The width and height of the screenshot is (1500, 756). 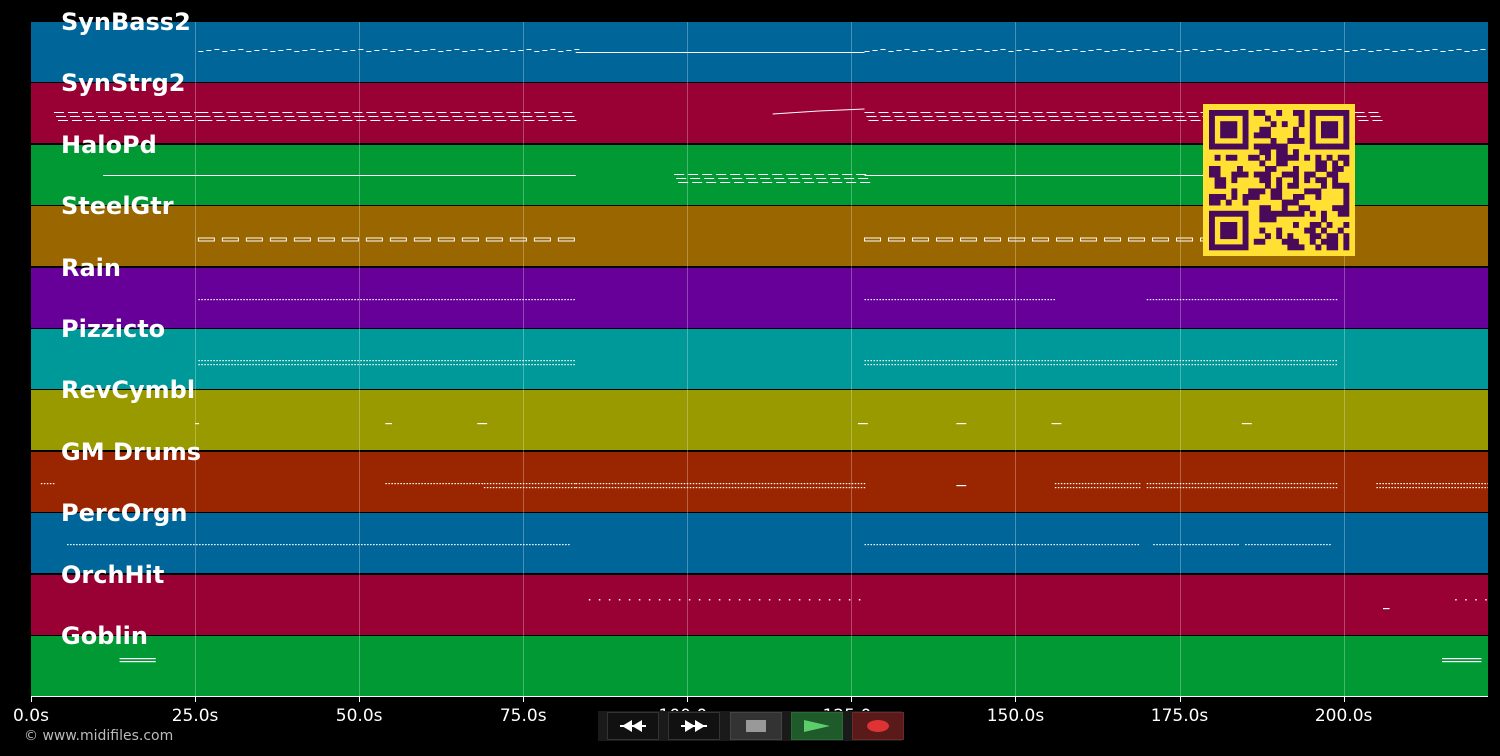 What do you see at coordinates (31, 716) in the screenshot?
I see `axis-tick-label: 0.0s` at bounding box center [31, 716].